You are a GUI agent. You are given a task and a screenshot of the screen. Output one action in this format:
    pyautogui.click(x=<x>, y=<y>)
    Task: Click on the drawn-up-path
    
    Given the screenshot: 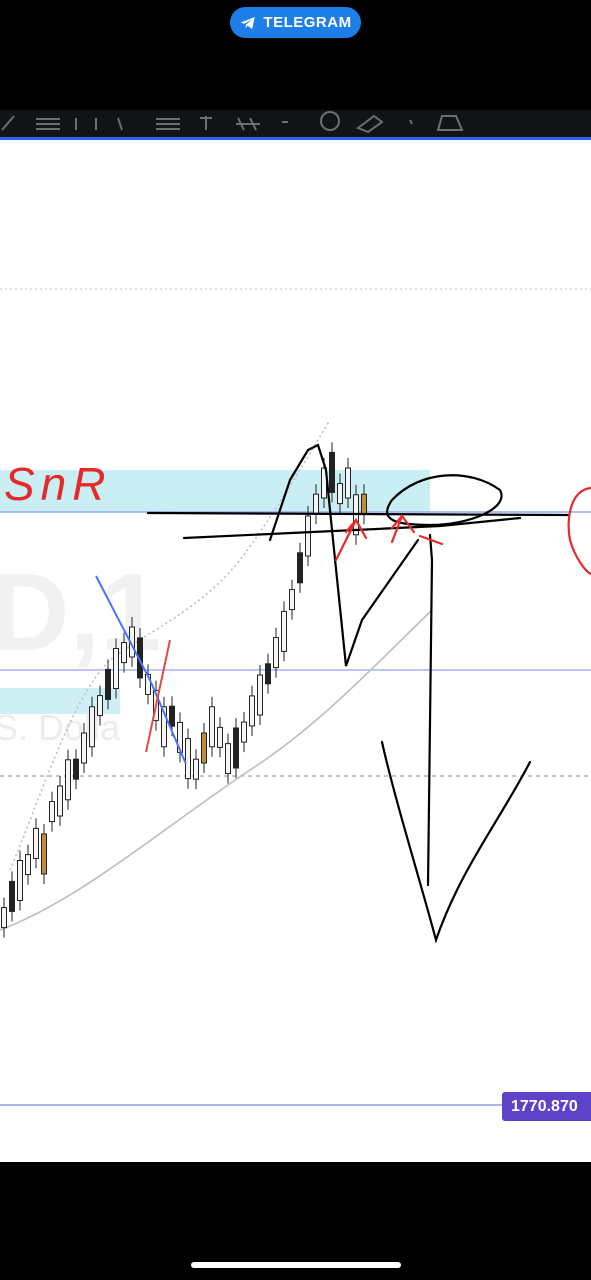 What is the action you would take?
    pyautogui.click(x=344, y=555)
    